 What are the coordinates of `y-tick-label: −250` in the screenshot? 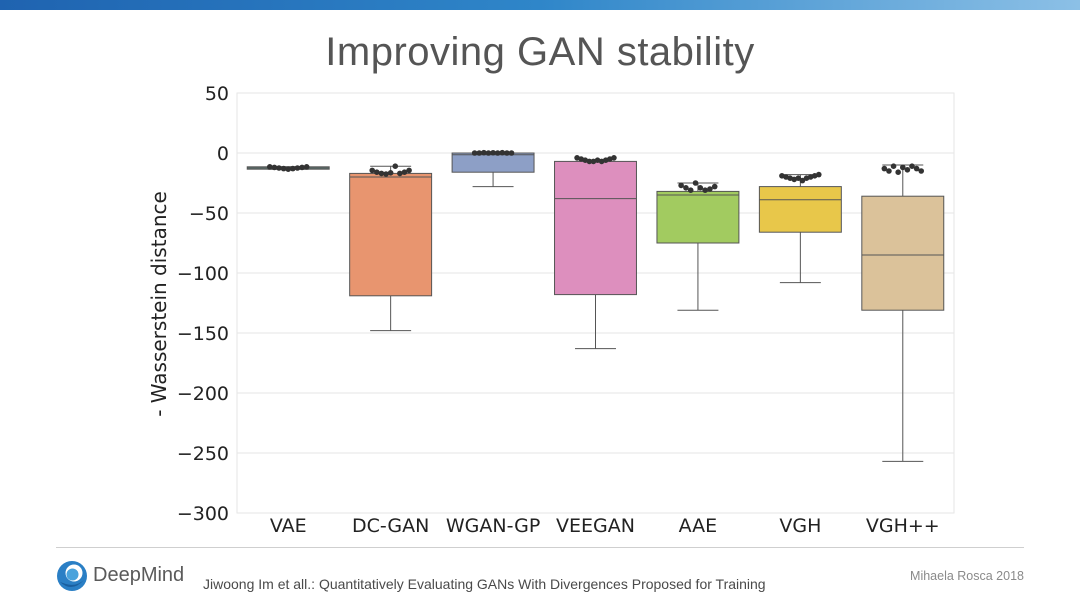 It's located at (203, 454).